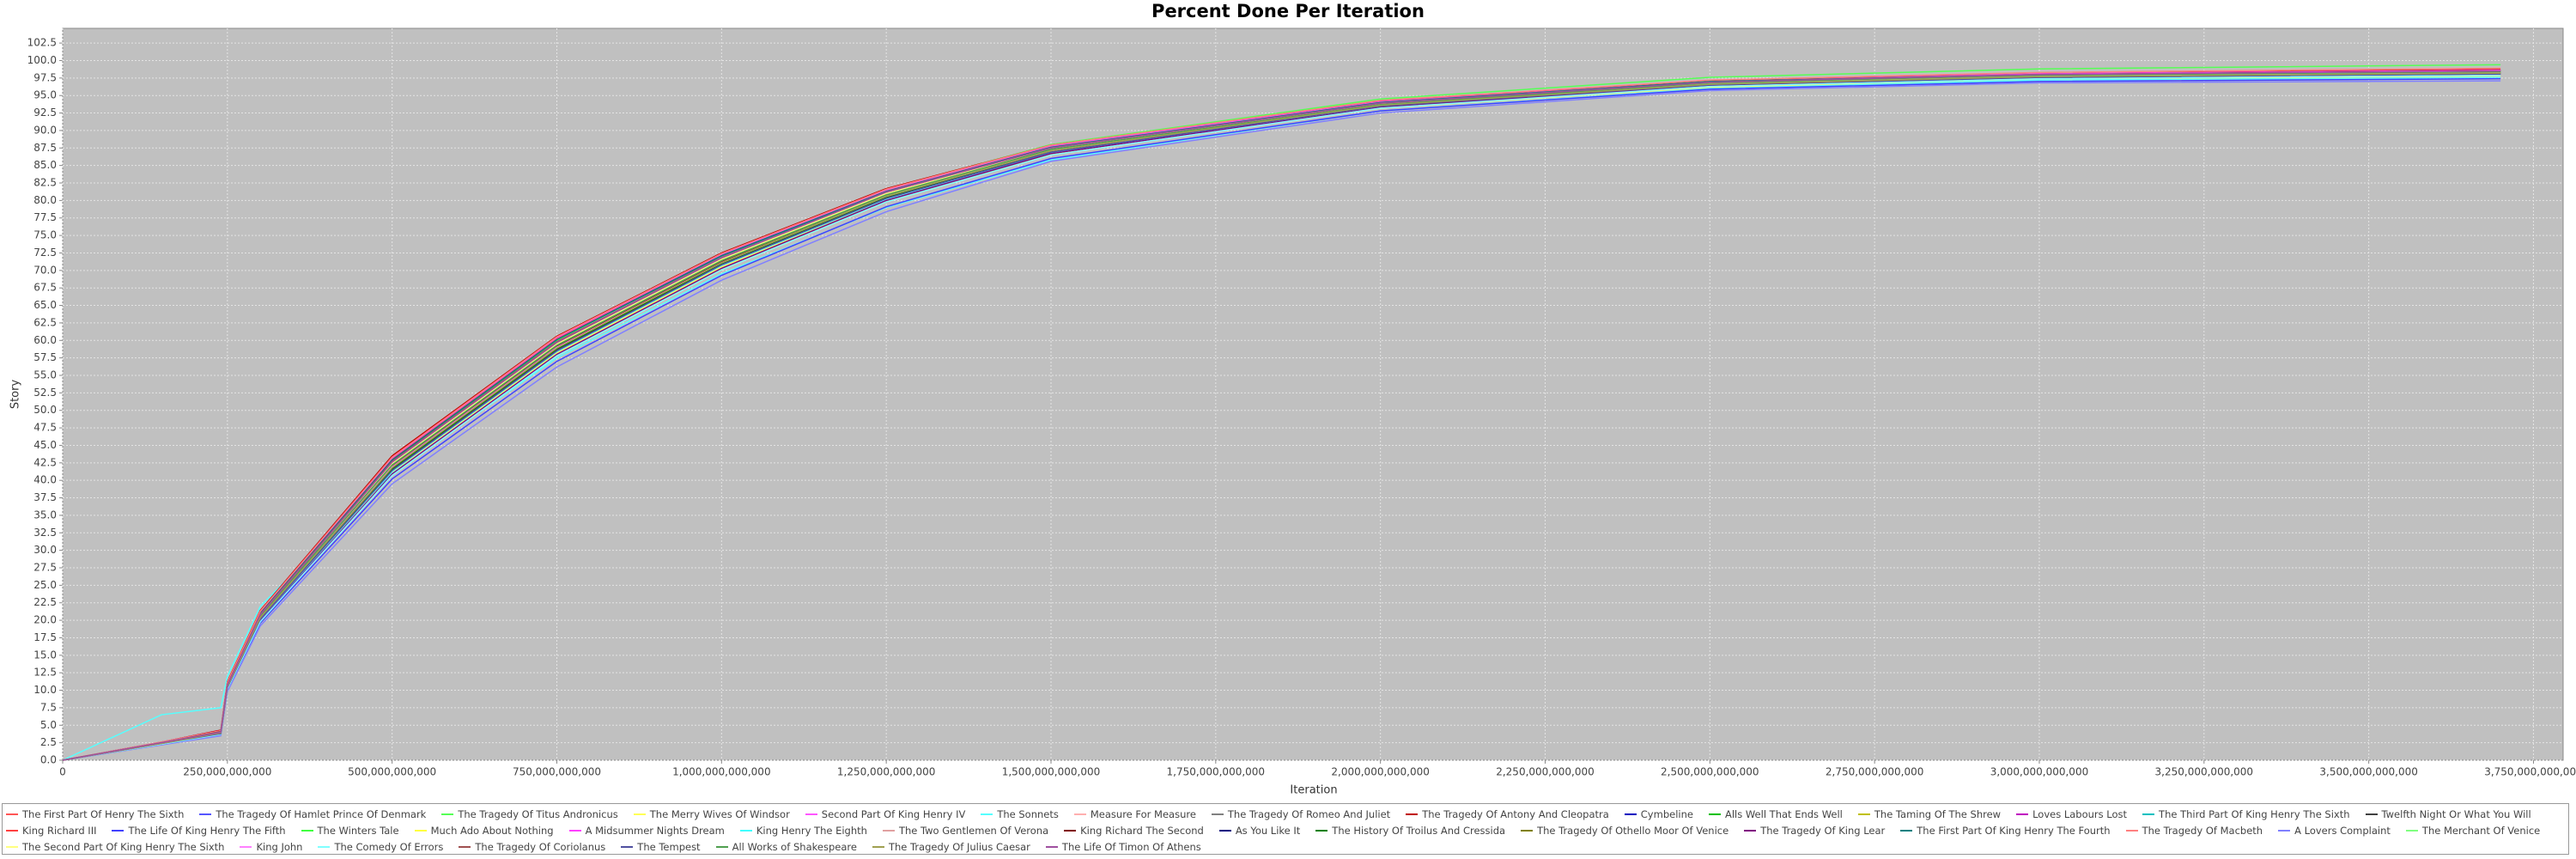  Describe the element at coordinates (541, 847) in the screenshot. I see `legend-label: The Tragedy Of Coriolanus` at that location.